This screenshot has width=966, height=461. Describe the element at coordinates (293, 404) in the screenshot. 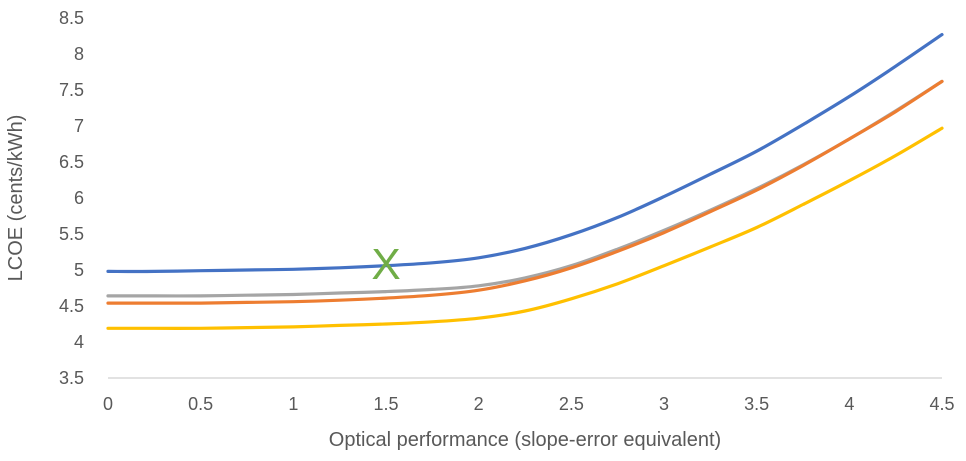

I see `x-tick-label: 1` at that location.